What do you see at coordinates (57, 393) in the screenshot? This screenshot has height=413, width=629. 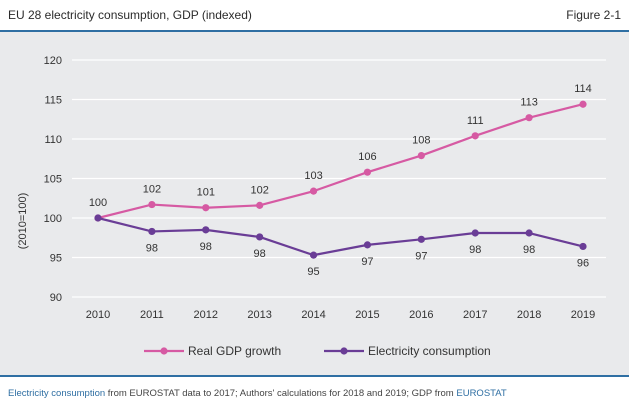 I see `source-link-electricity: Electricity consumption` at bounding box center [57, 393].